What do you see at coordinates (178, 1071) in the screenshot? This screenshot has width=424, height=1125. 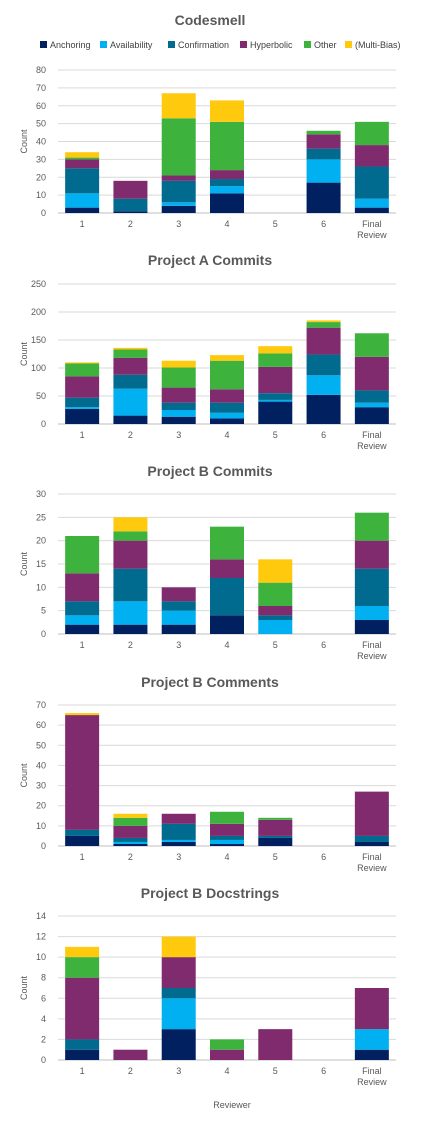 I see `x-tick-label: 3` at bounding box center [178, 1071].